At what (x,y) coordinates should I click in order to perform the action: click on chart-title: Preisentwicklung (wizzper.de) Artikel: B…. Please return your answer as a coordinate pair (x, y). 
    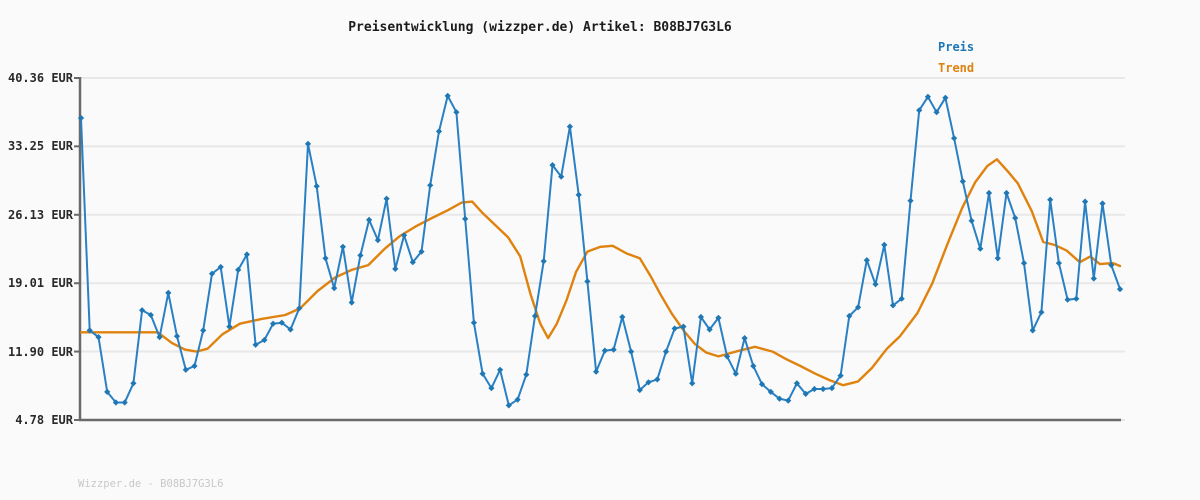
    Looking at the image, I should click on (540, 27).